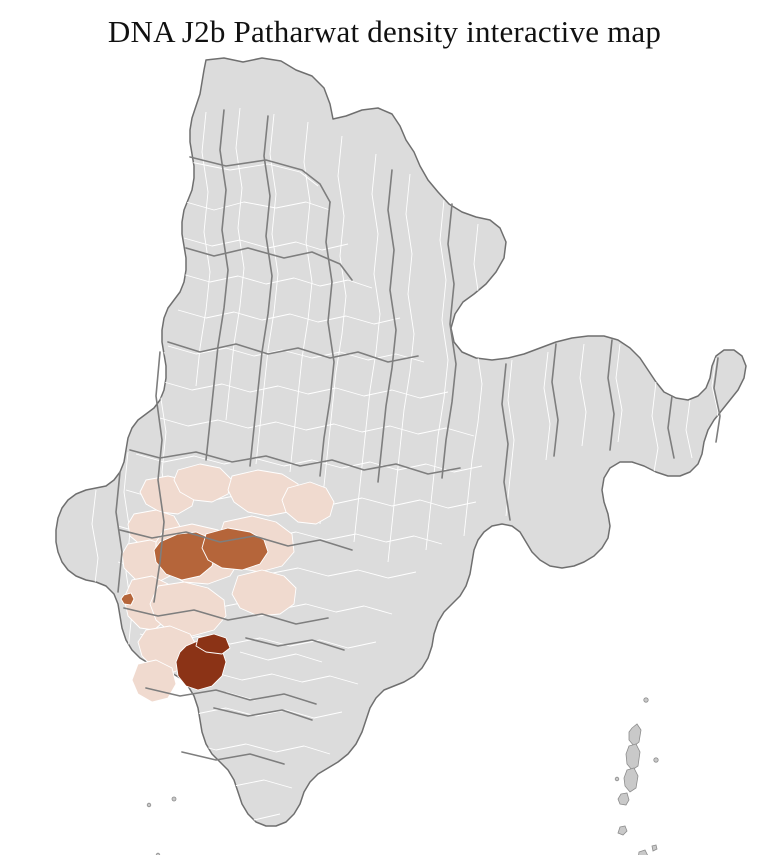 This screenshot has width=769, height=855. Describe the element at coordinates (235, 549) in the screenshot. I see `region-dhule` at that location.